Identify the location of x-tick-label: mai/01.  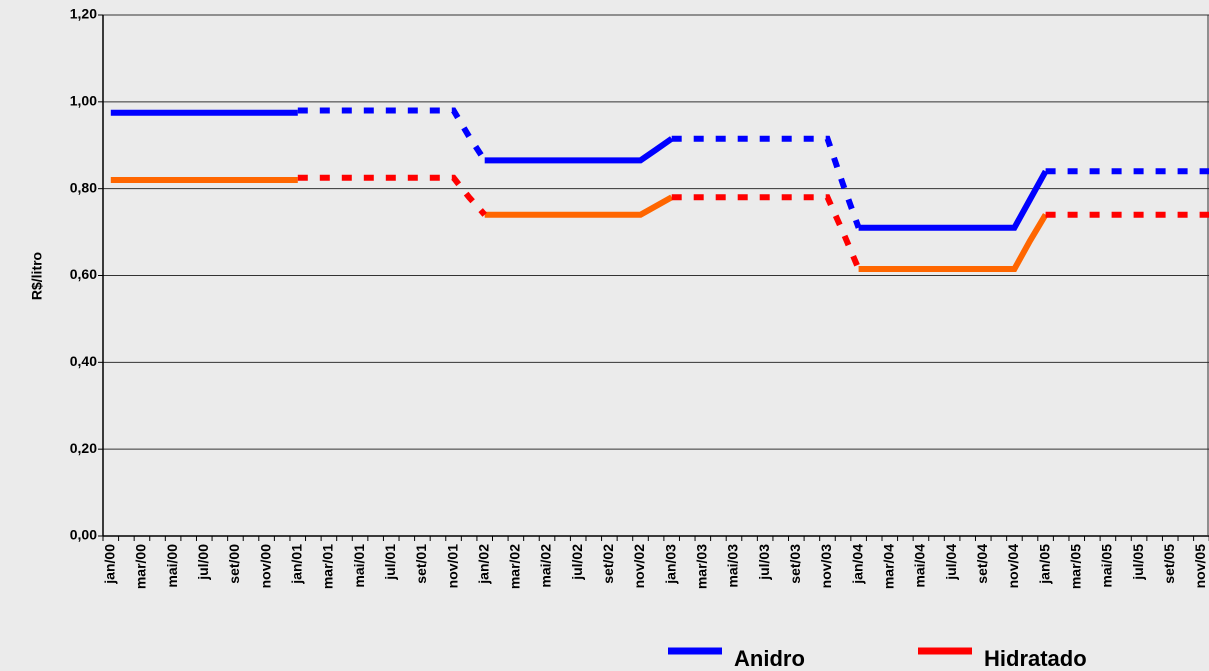
(359, 566).